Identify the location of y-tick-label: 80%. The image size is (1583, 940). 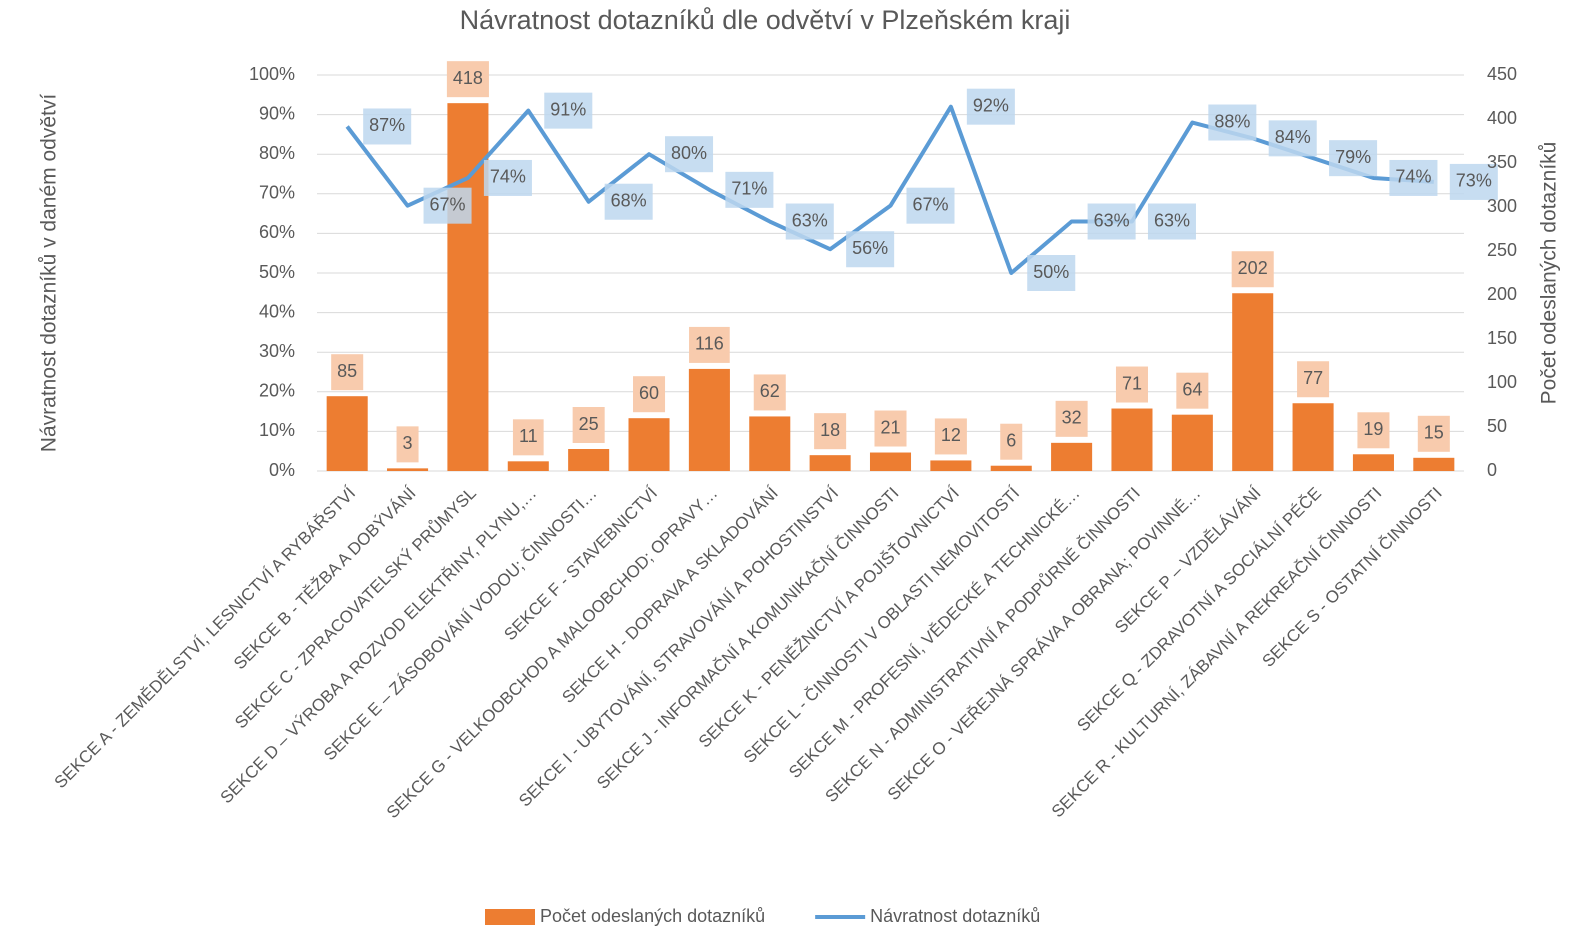
(277, 153).